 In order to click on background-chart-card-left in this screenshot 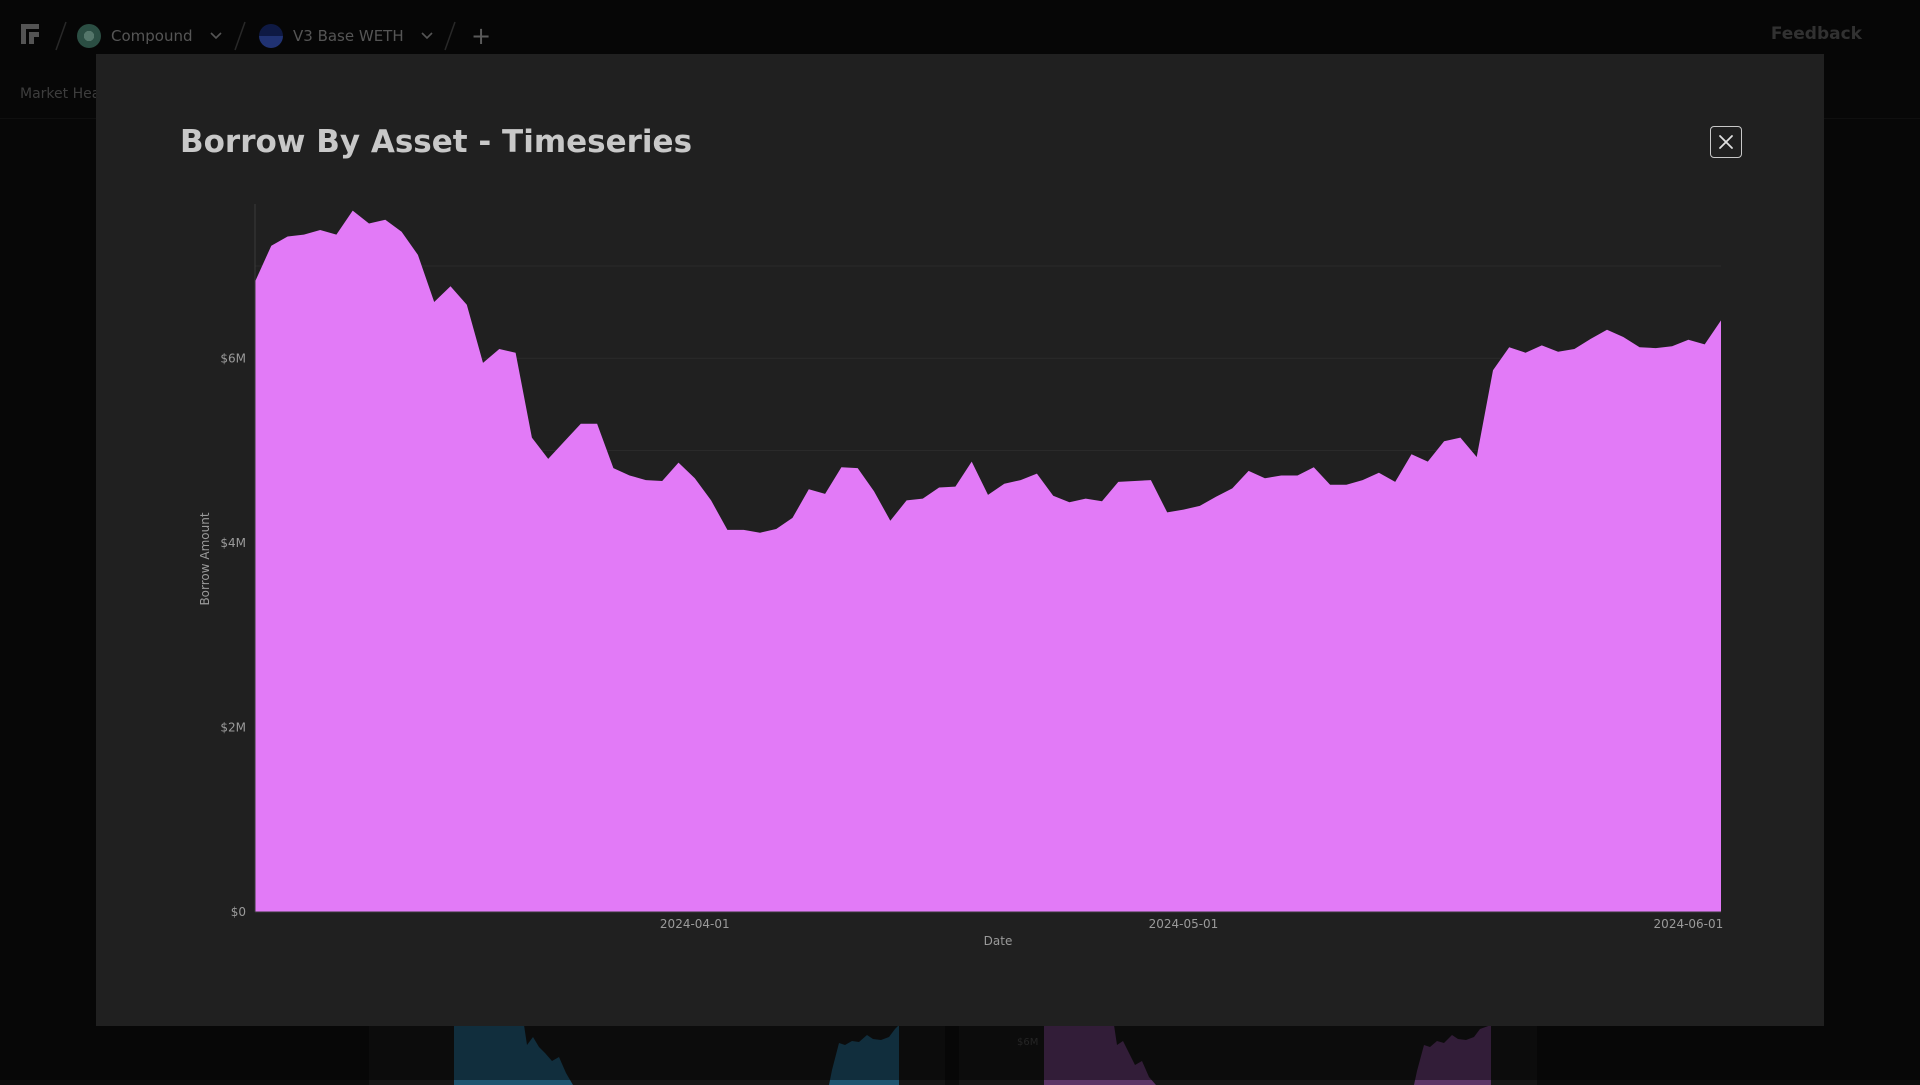, I will do `click(657, 1055)`.